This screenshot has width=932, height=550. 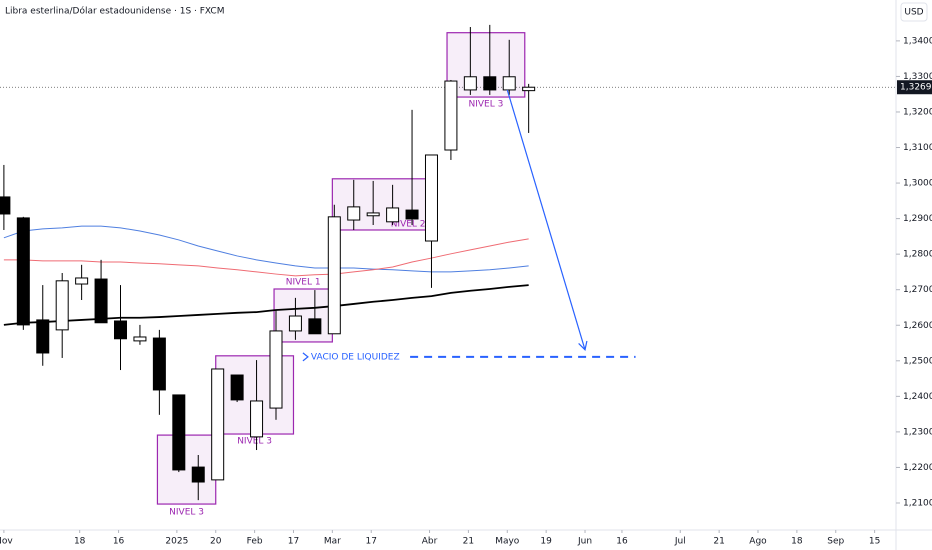 I want to click on x-tick-label: Abr, so click(x=430, y=542).